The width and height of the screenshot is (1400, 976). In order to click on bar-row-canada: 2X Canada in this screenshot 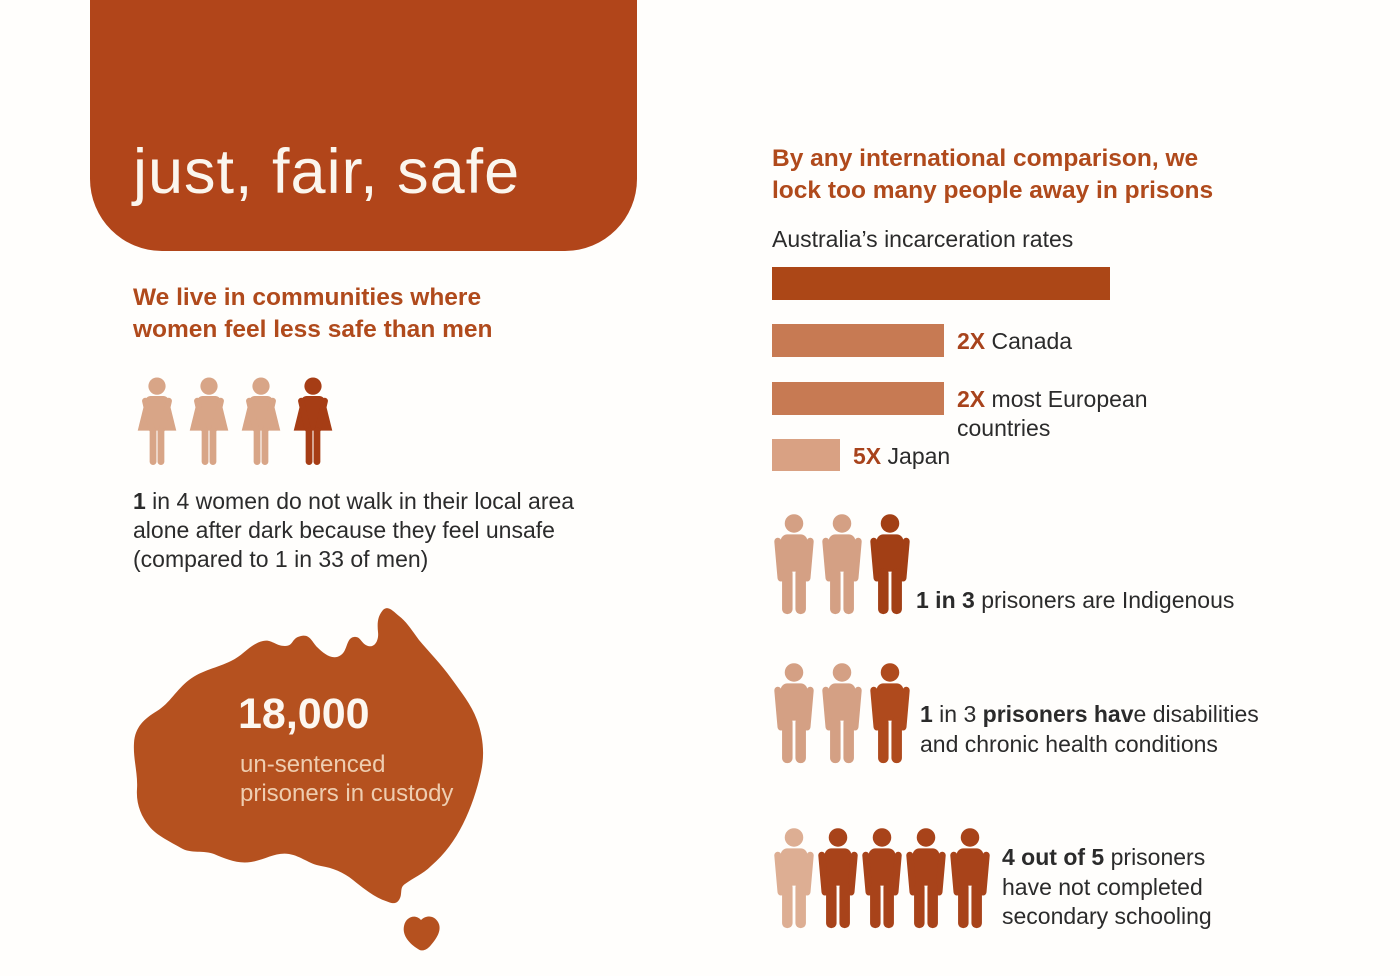, I will do `click(922, 340)`.